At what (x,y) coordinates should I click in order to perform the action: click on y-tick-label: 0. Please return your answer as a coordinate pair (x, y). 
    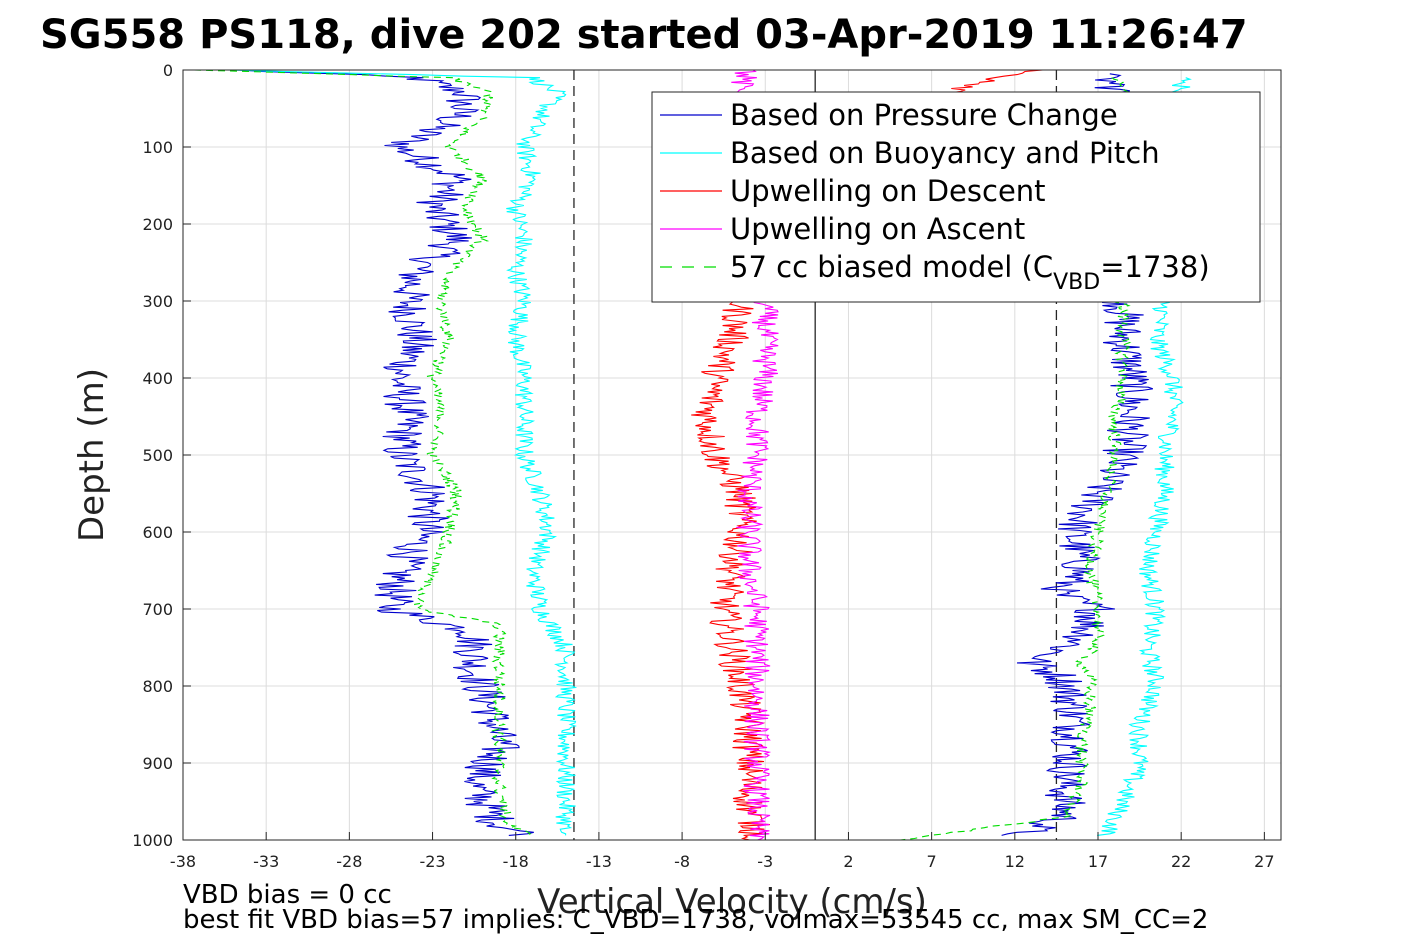
    Looking at the image, I should click on (168, 70).